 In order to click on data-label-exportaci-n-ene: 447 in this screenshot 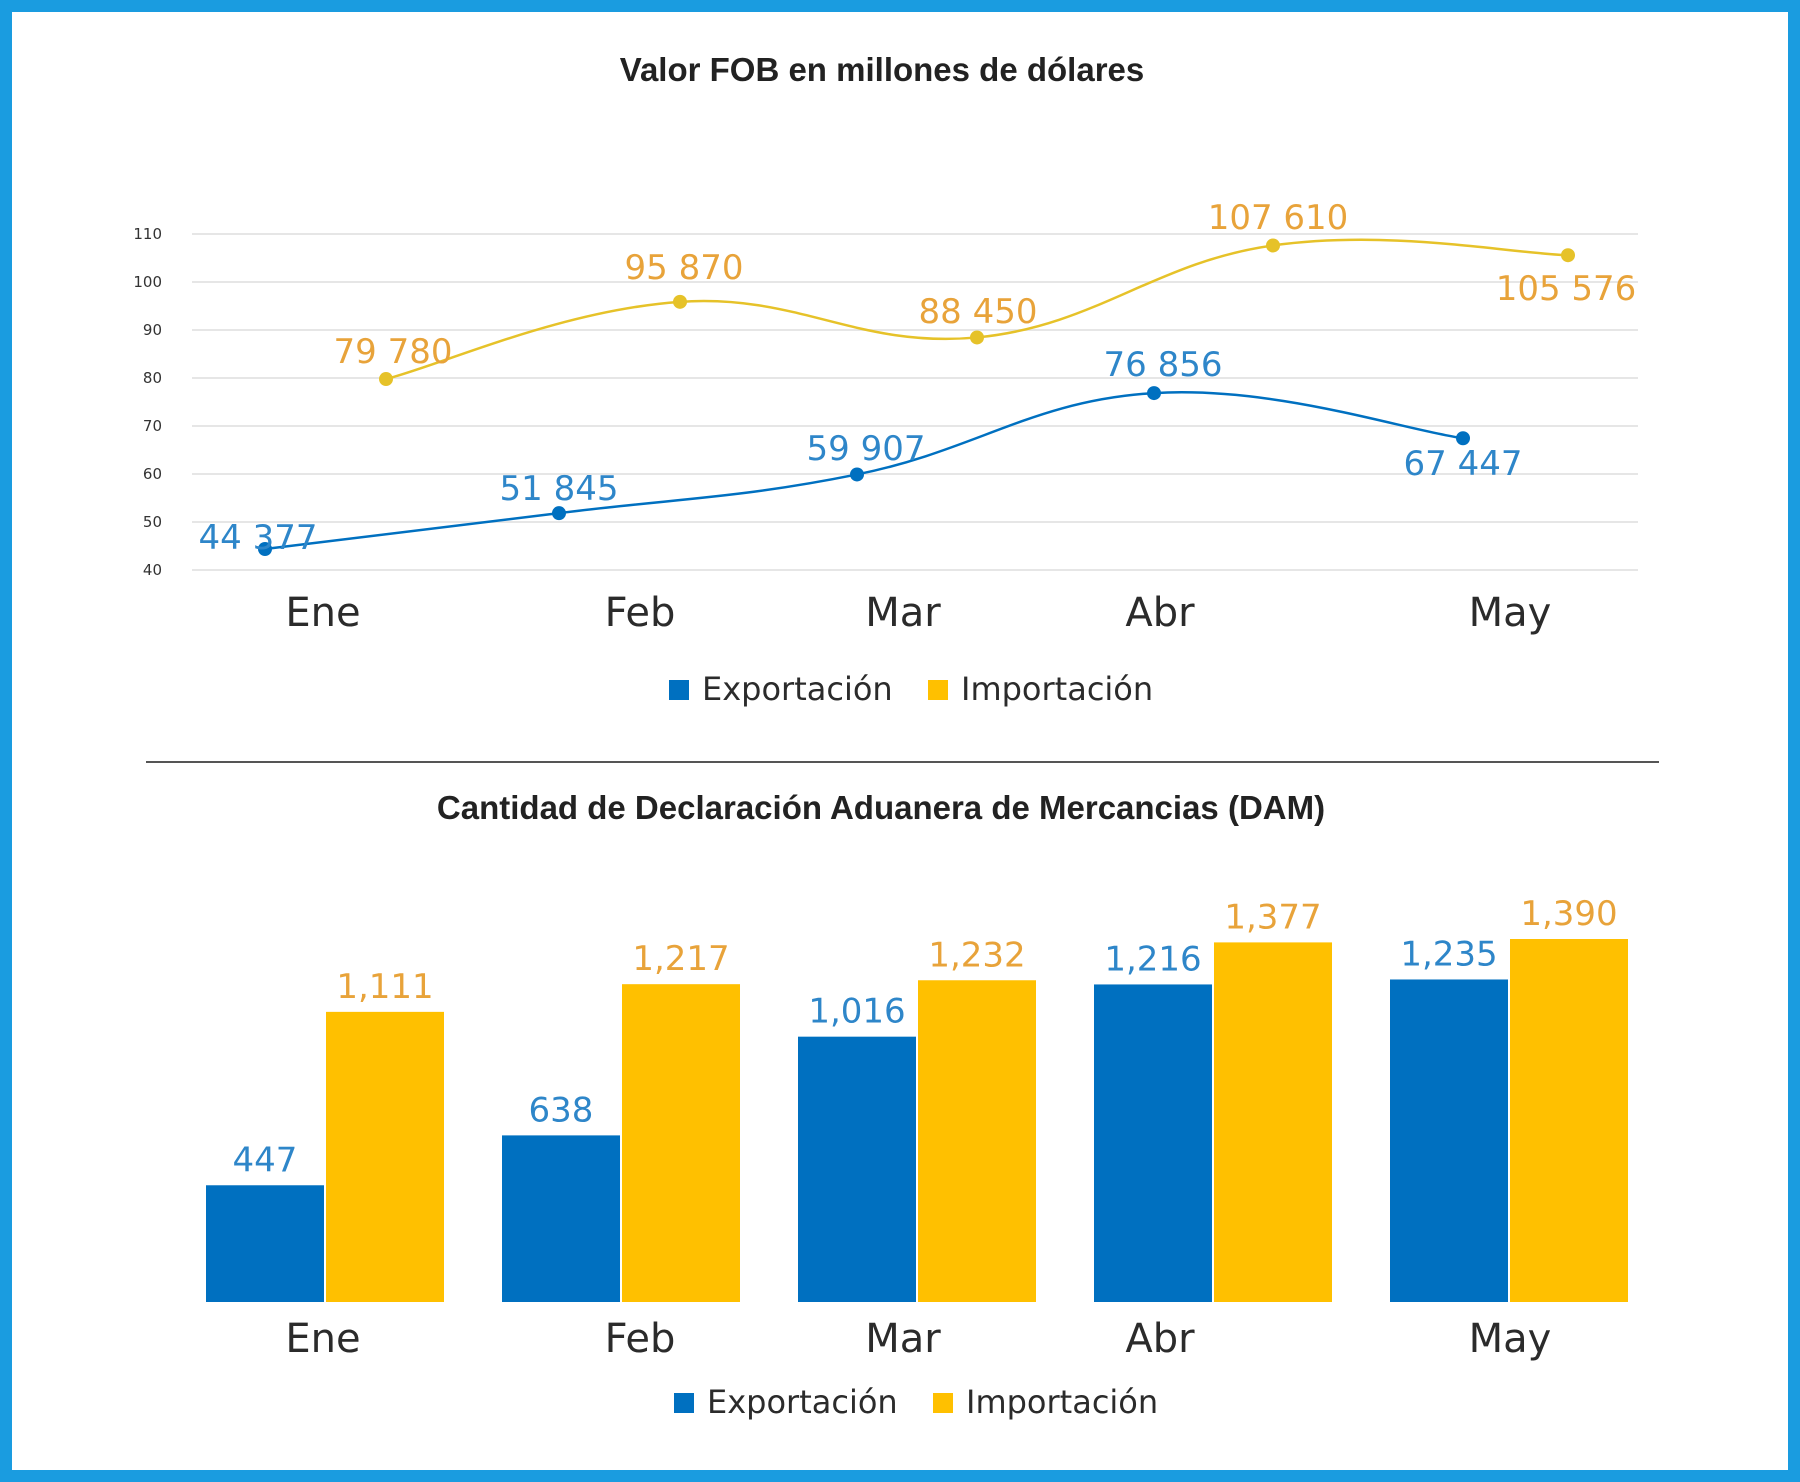, I will do `click(265, 1160)`.